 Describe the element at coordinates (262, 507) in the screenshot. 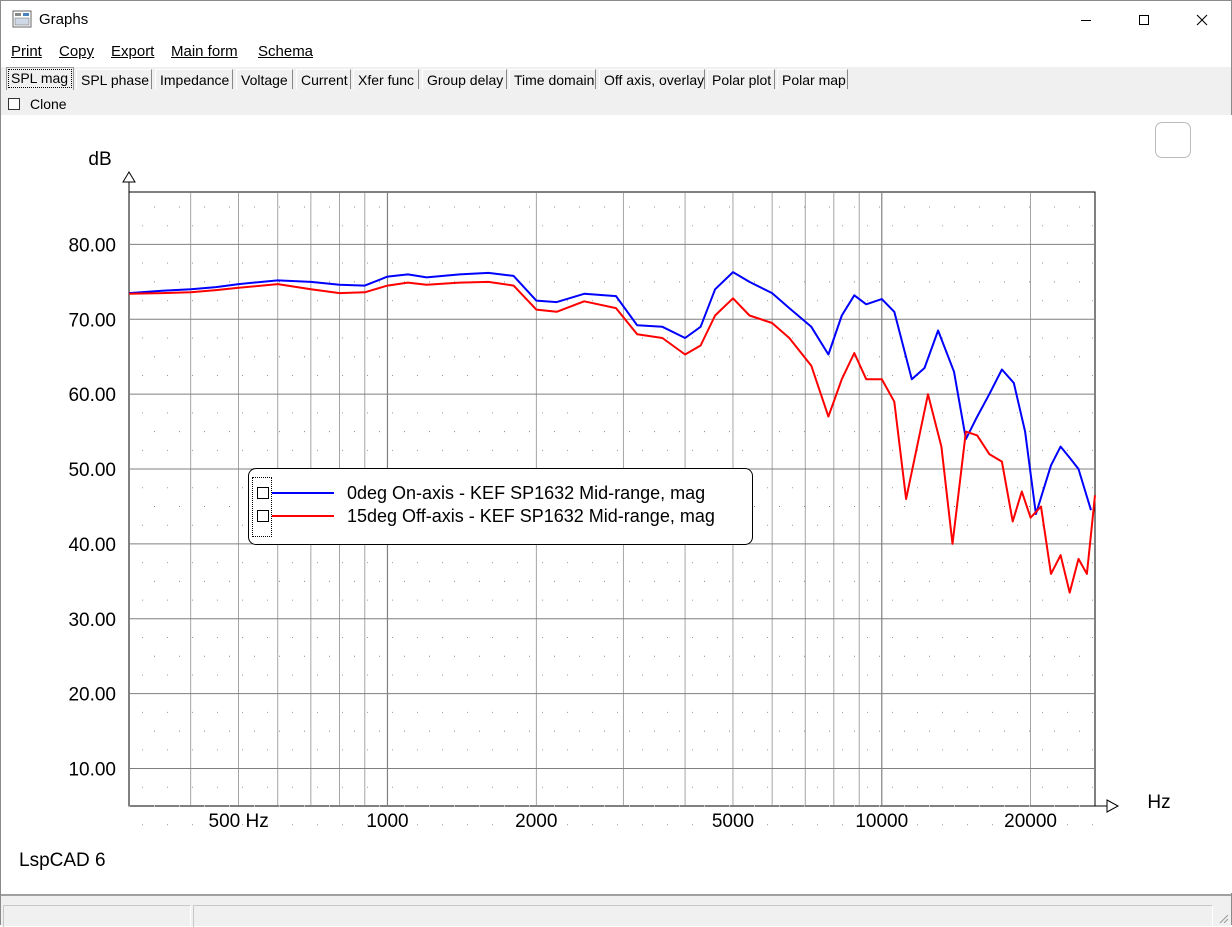

I see `legend-focus-rect` at that location.